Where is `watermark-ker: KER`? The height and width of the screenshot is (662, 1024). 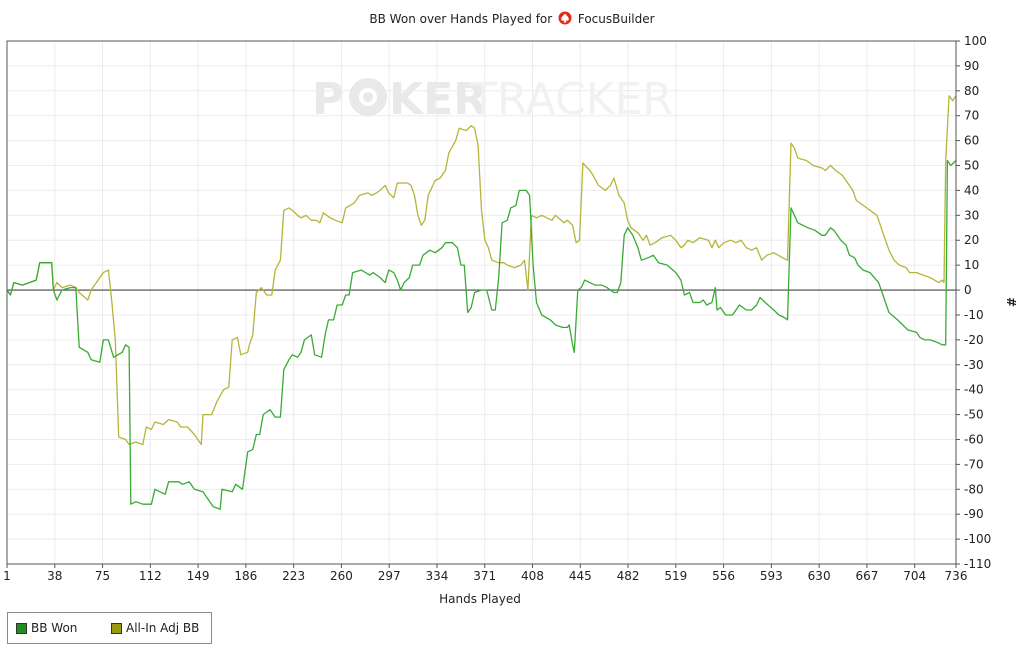 watermark-ker: KER is located at coordinates (438, 99).